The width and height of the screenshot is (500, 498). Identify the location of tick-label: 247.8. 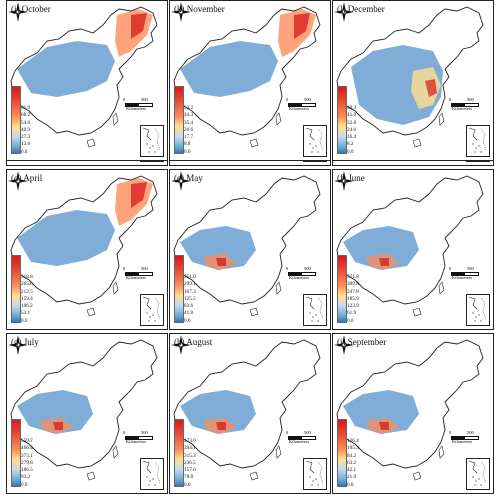
(353, 291).